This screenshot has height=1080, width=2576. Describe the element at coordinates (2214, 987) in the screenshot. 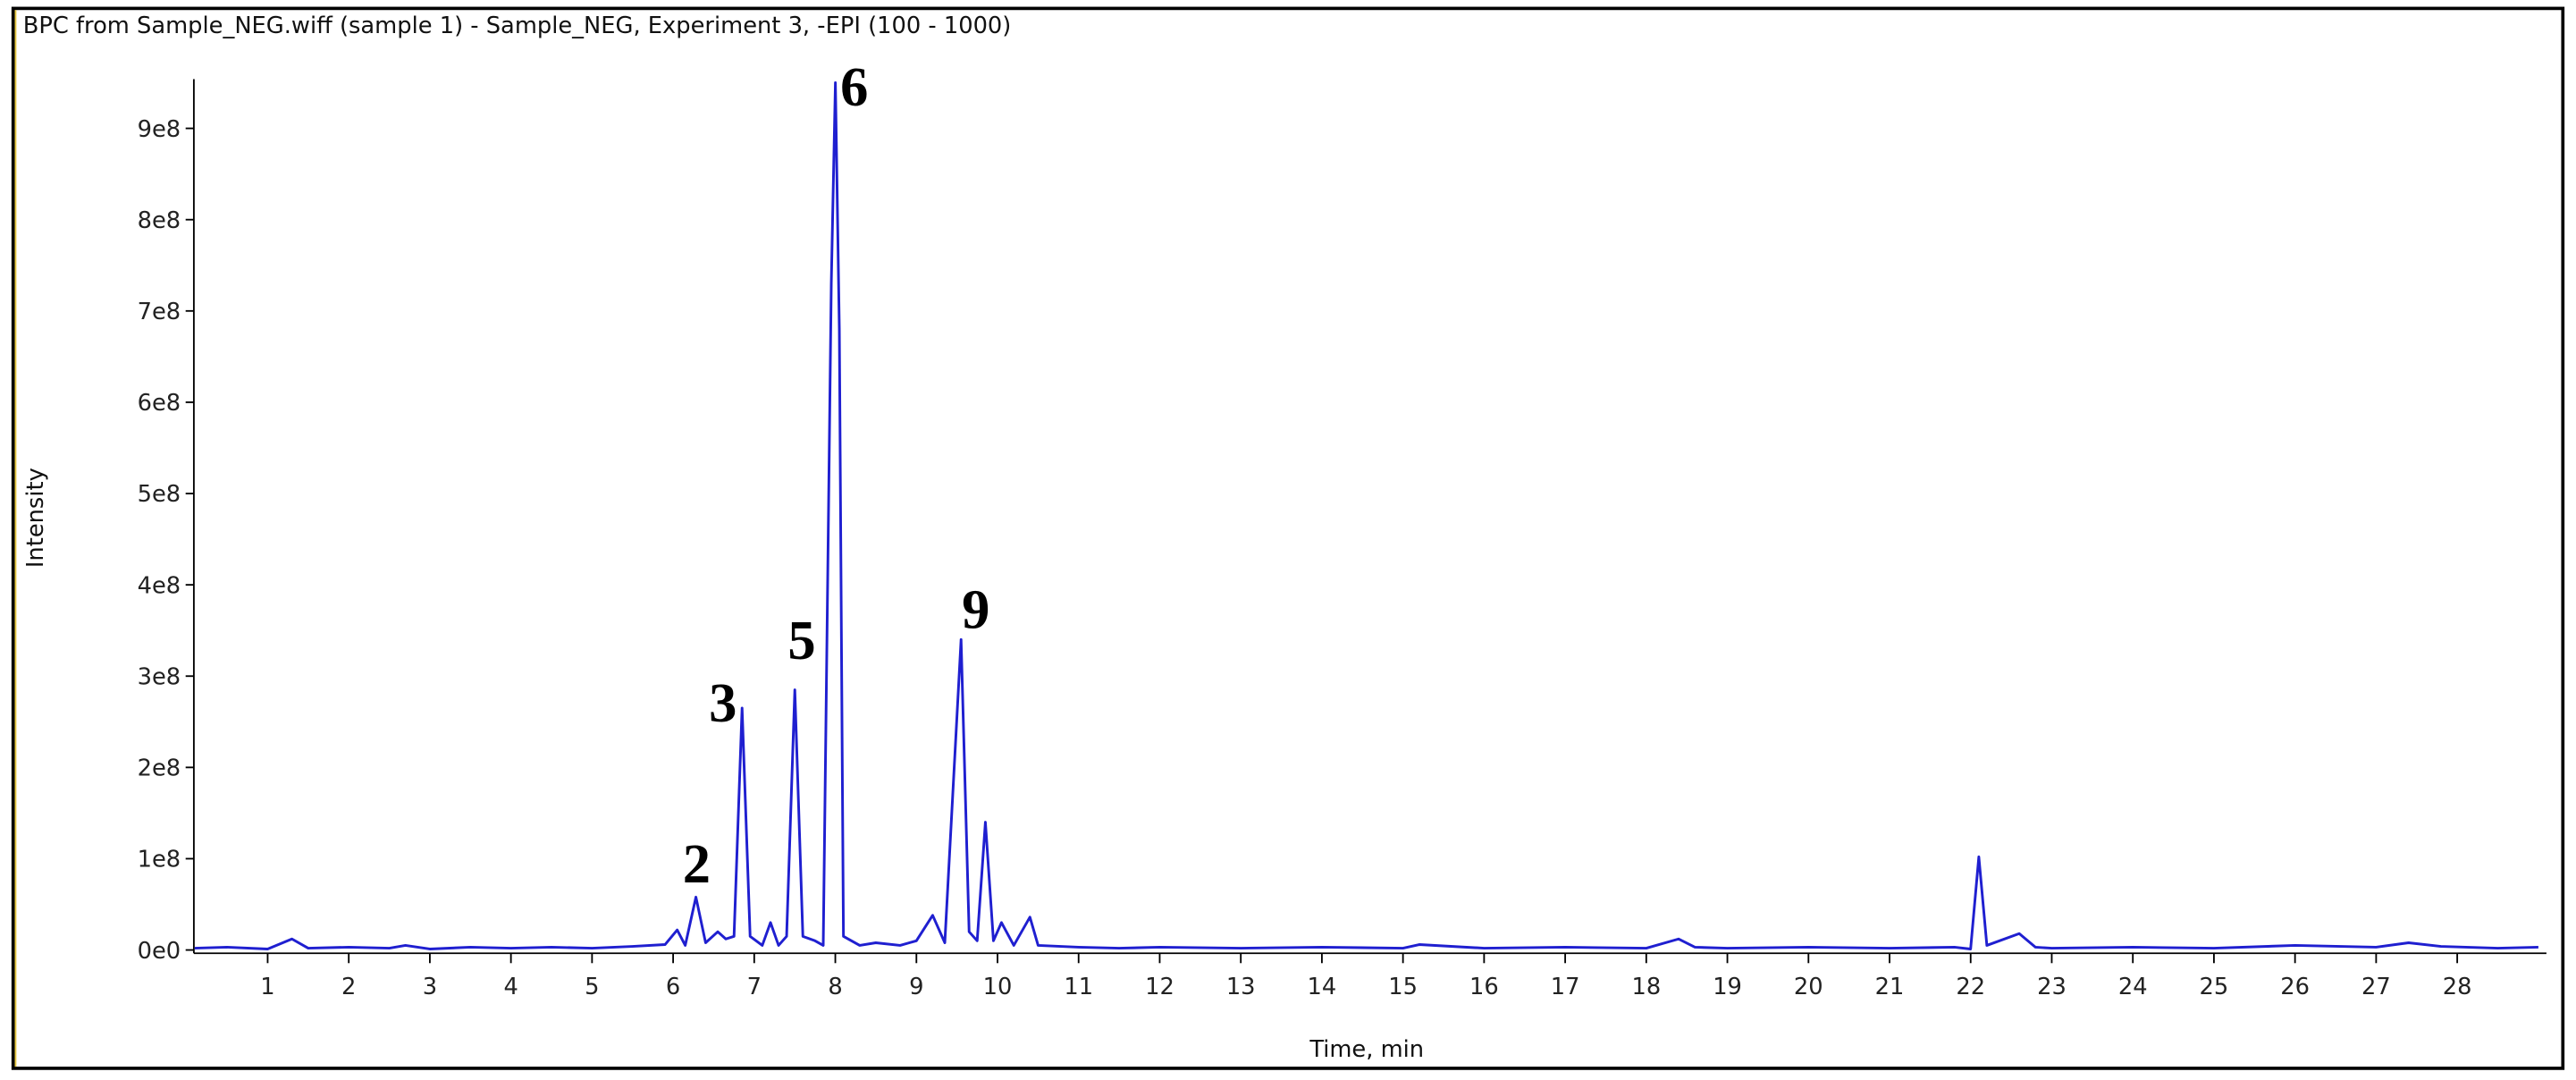

I see `x-tick-label: 25` at that location.